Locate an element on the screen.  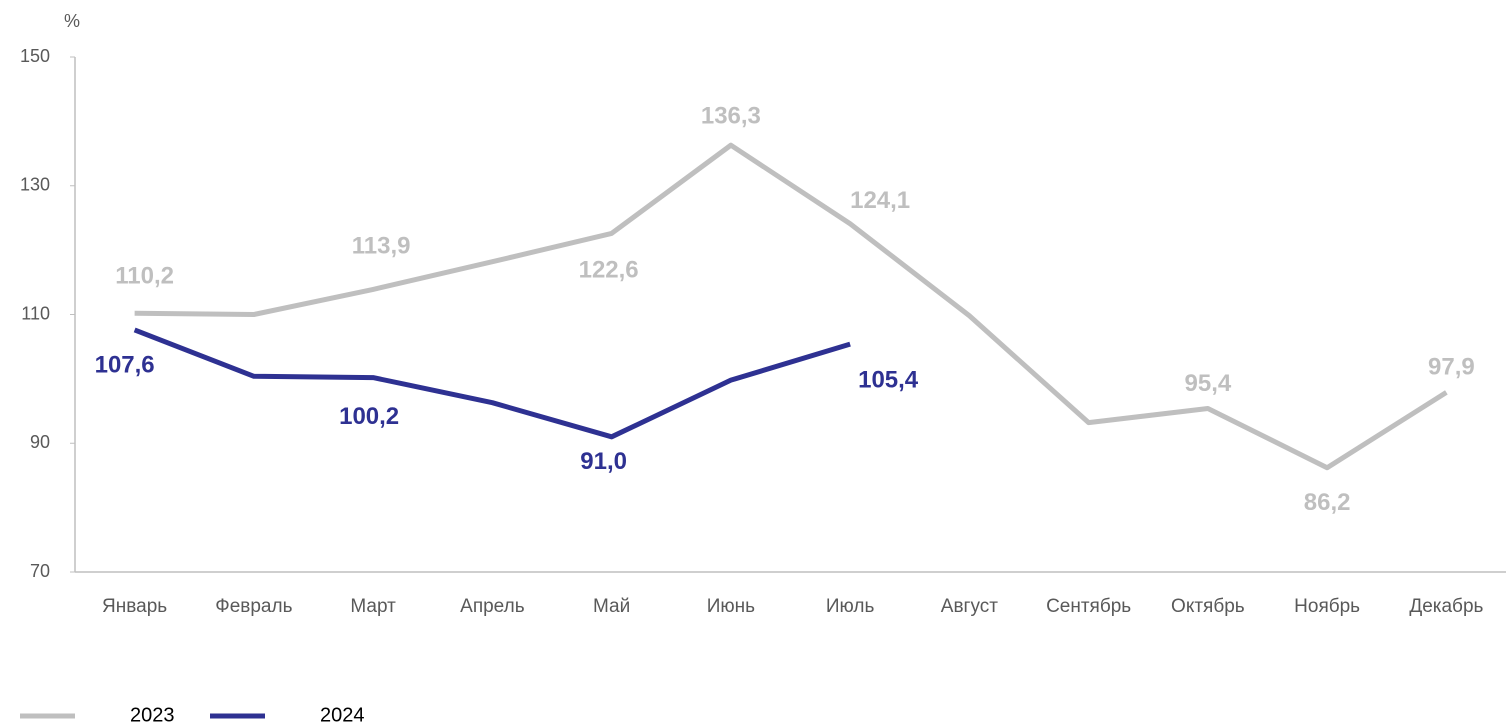
x-tick-label: Октябрь is located at coordinates (1208, 606).